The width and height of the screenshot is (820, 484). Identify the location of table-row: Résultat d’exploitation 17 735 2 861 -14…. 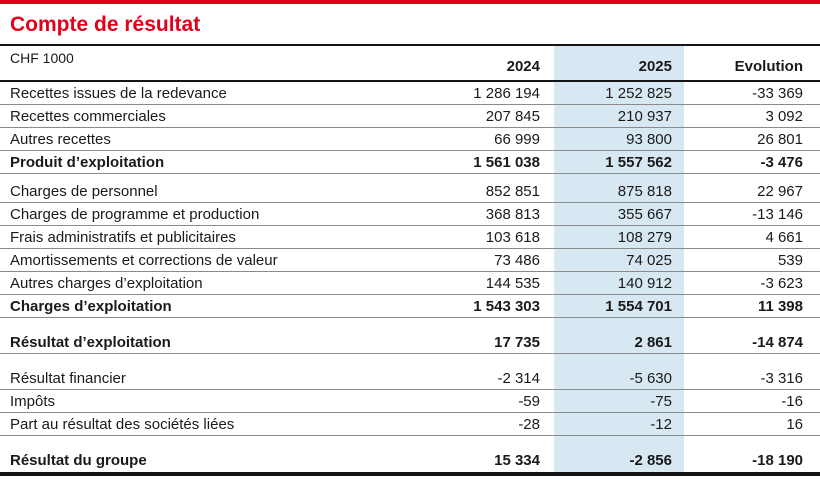
(410, 342).